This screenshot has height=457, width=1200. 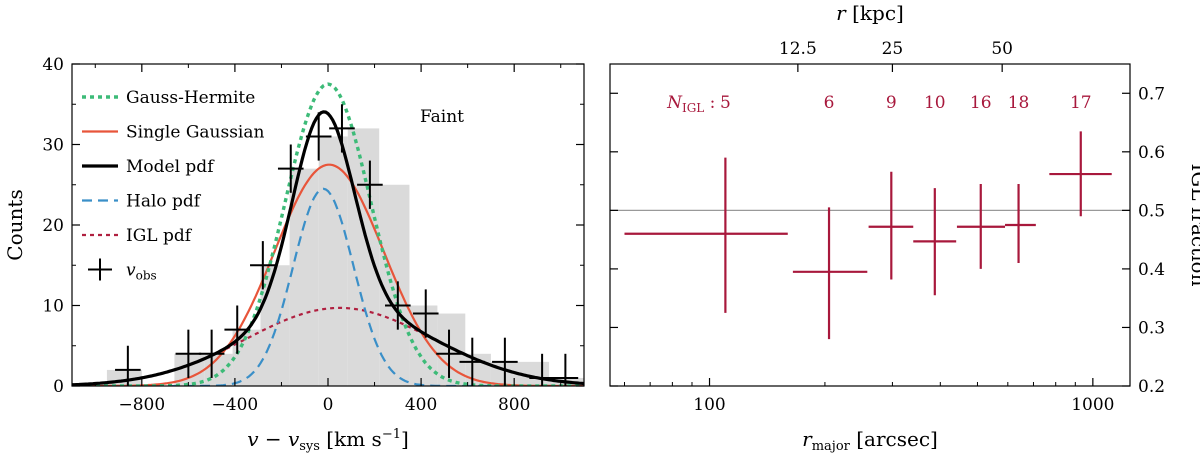 What do you see at coordinates (514, 405) in the screenshot?
I see `x-tick-label: 800` at bounding box center [514, 405].